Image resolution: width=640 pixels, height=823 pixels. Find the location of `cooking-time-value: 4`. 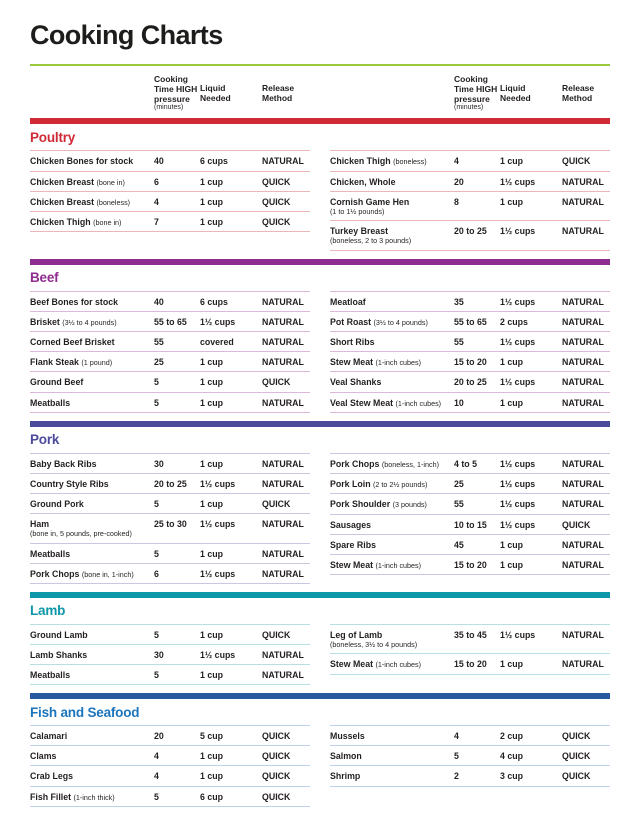

cooking-time-value: 4 is located at coordinates (156, 776).